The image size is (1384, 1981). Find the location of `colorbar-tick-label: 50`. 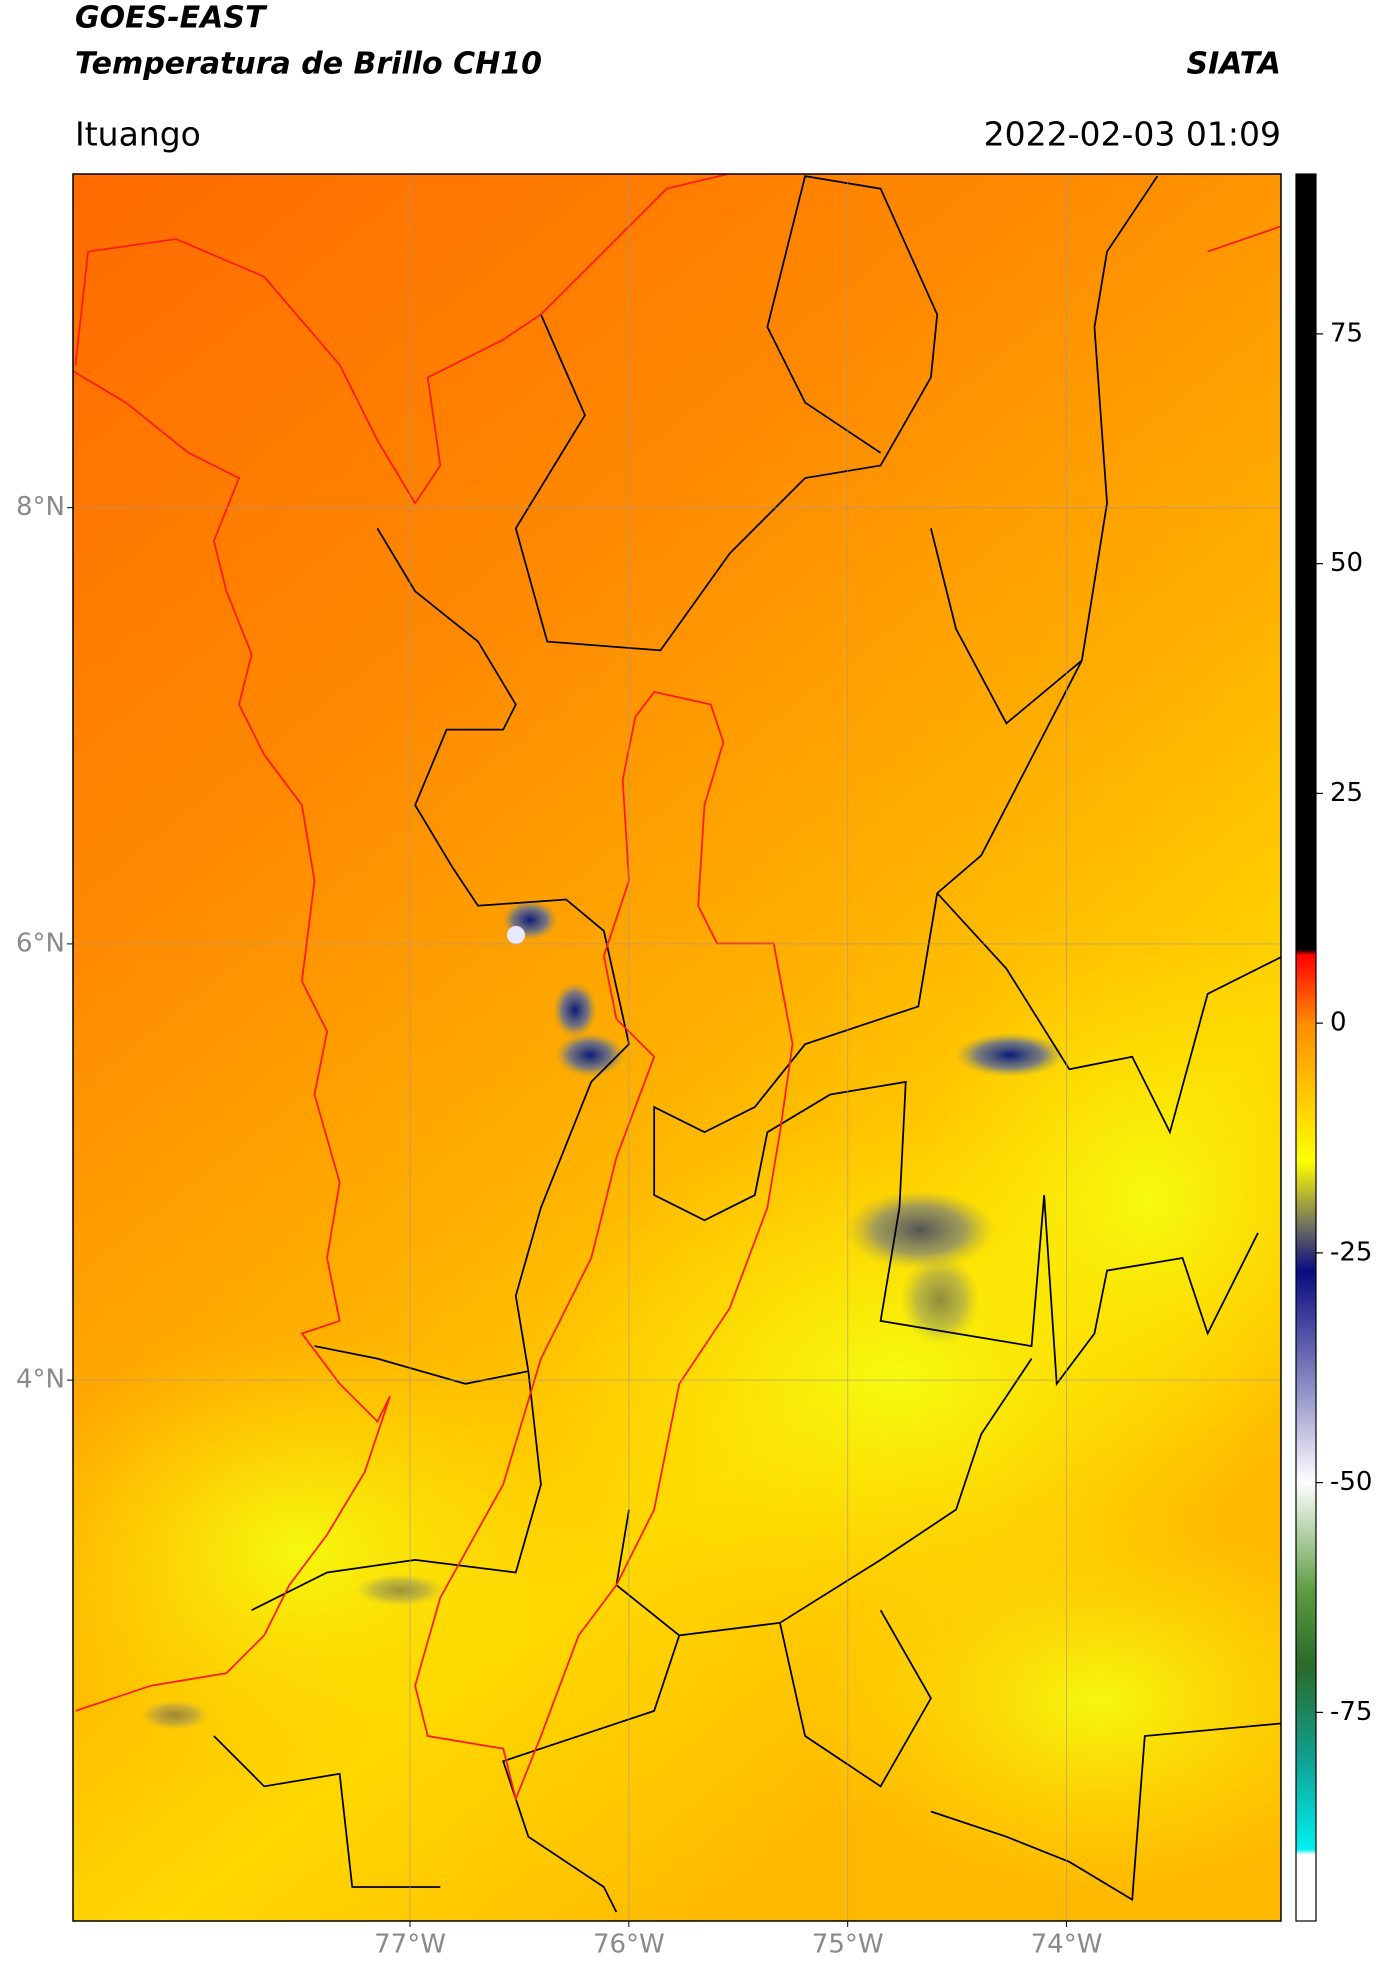

colorbar-tick-label: 50 is located at coordinates (1346, 563).